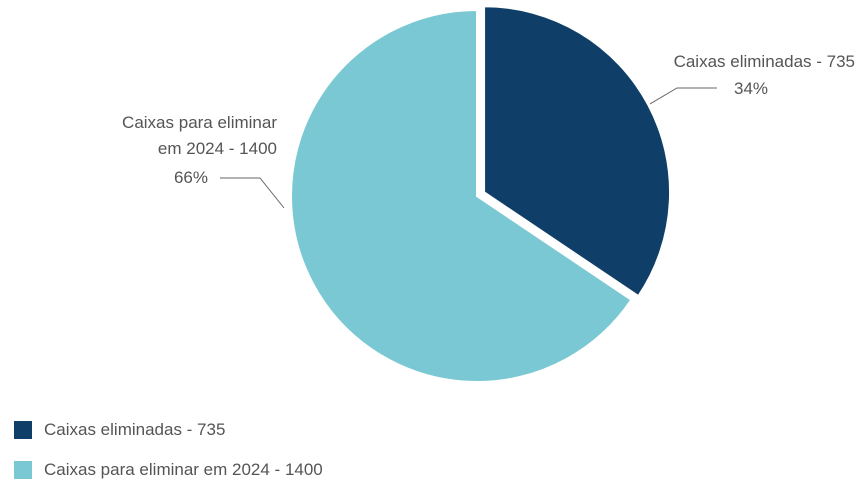 The width and height of the screenshot is (861, 500). I want to click on legend-label-para-eliminar: Caixas para eliminar em 2024 - 1400, so click(183, 469).